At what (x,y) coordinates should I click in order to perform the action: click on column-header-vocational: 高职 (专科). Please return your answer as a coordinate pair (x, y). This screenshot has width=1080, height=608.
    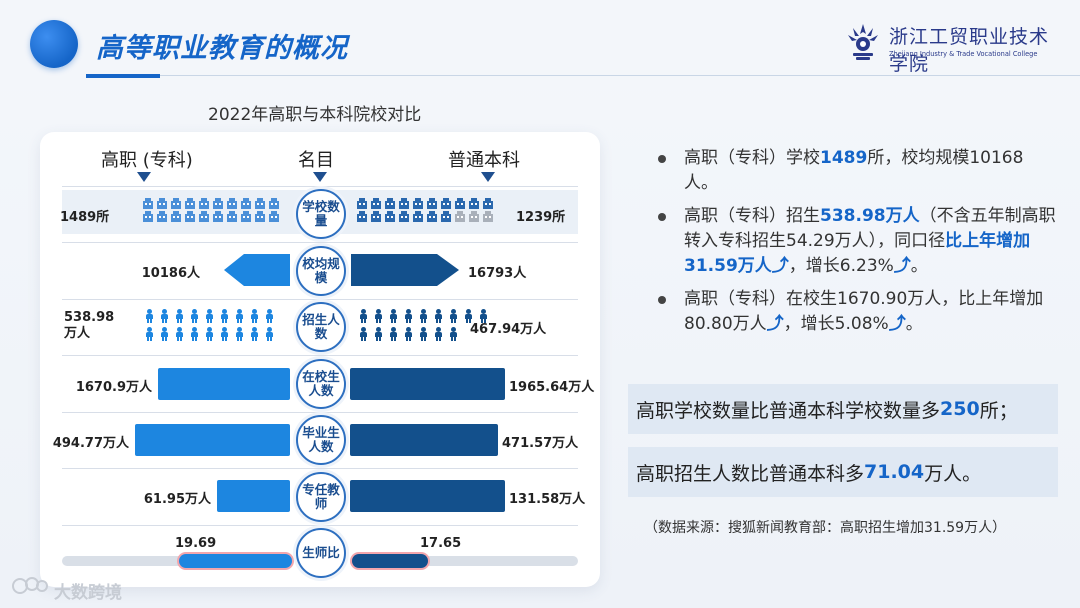
    Looking at the image, I should click on (147, 160).